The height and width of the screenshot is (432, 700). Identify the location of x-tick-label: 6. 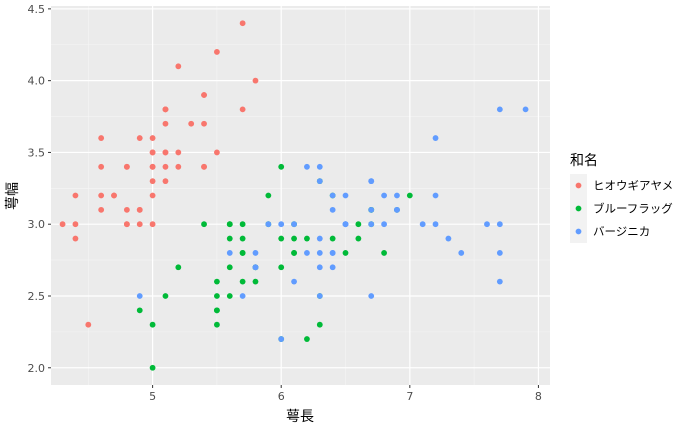
(281, 396).